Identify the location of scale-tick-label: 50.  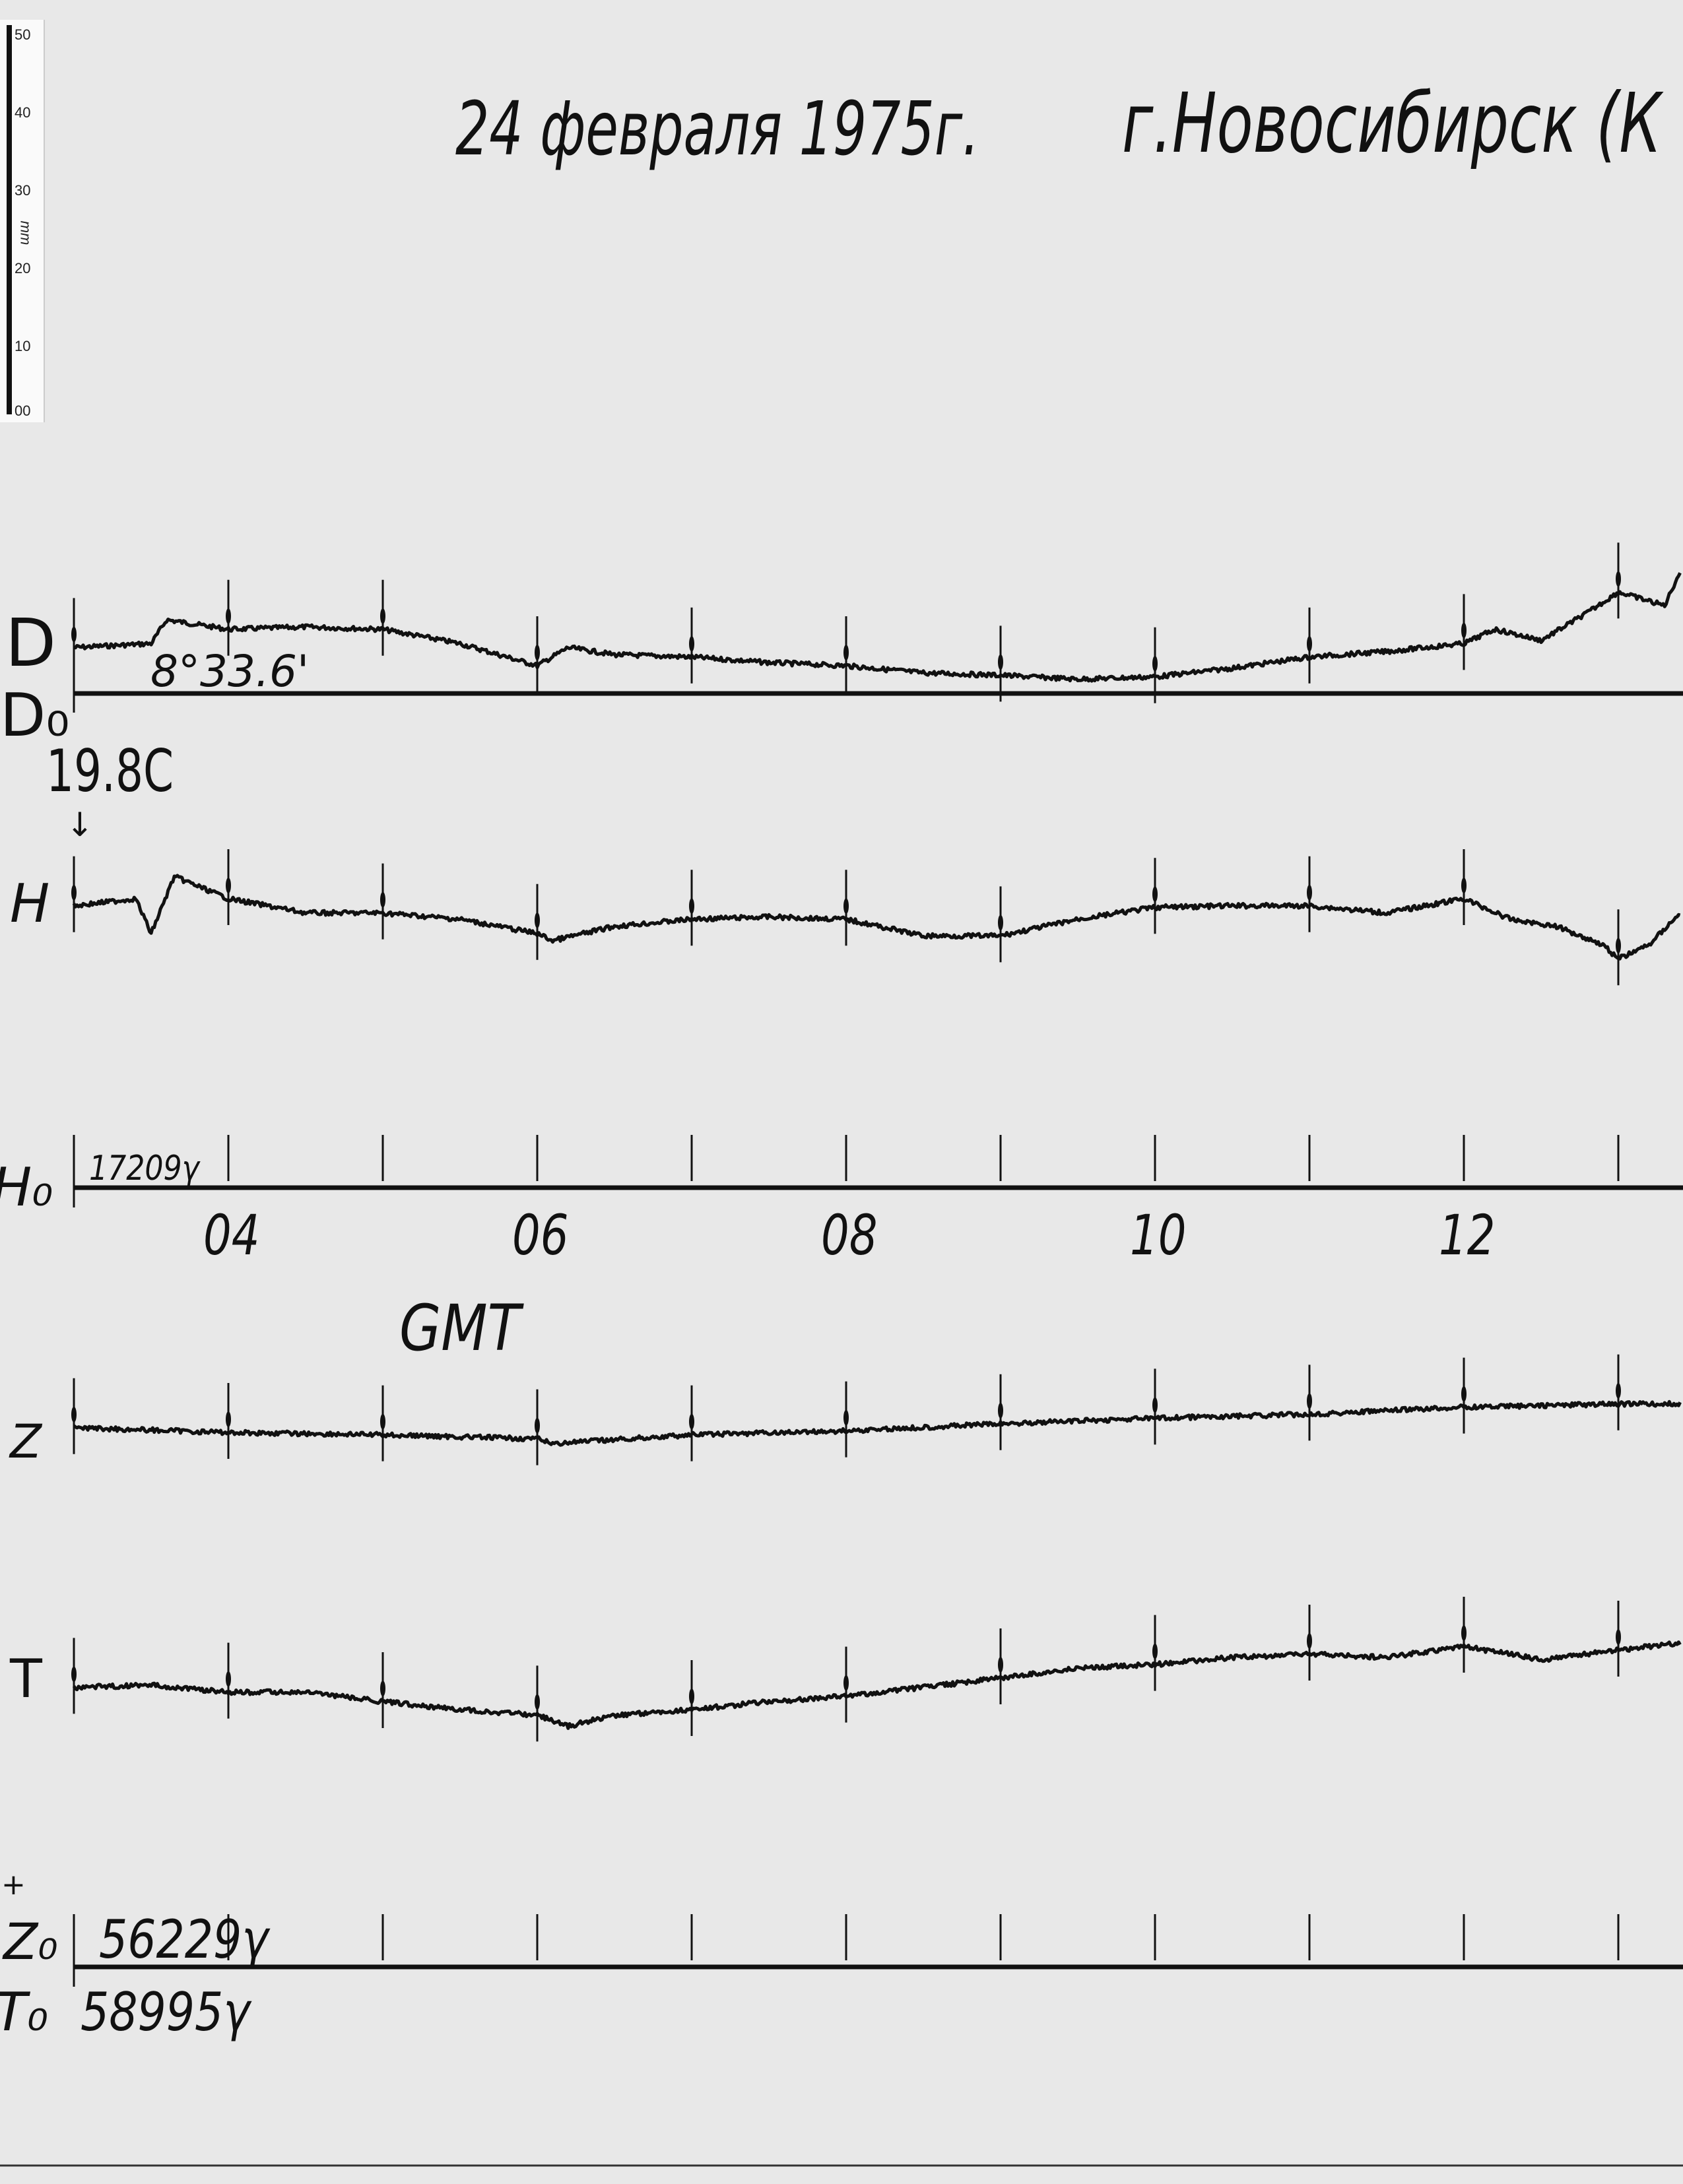
(23, 34).